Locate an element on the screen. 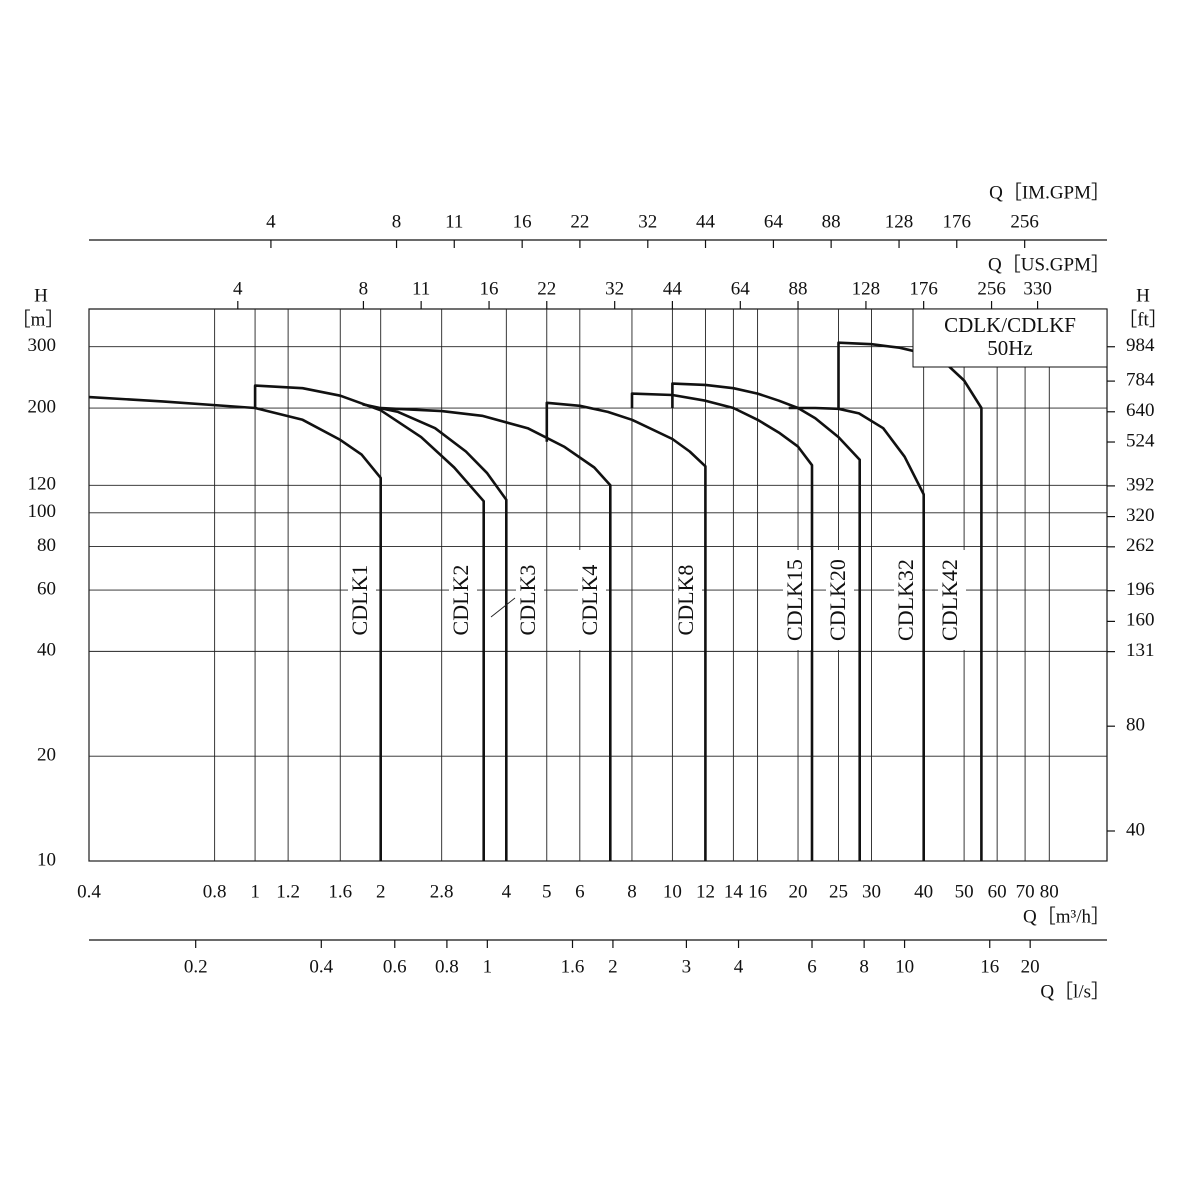  x-tick-label: 40 is located at coordinates (923, 891).